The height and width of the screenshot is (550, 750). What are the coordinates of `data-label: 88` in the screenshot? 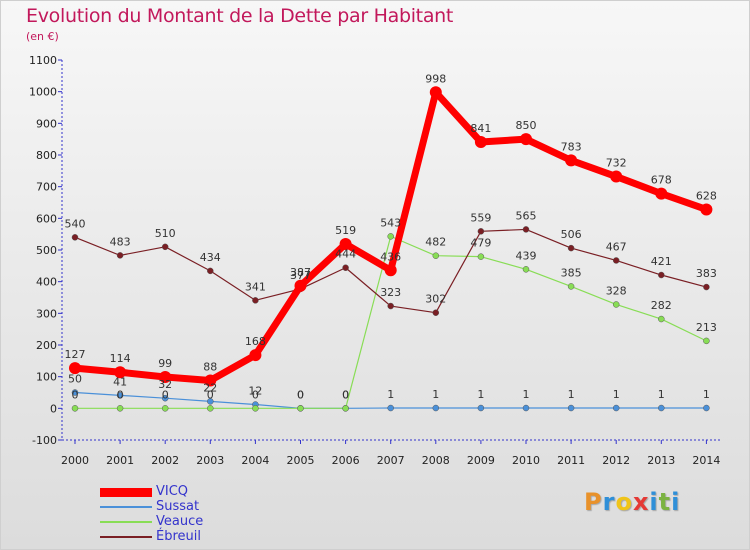 It's located at (210, 366).